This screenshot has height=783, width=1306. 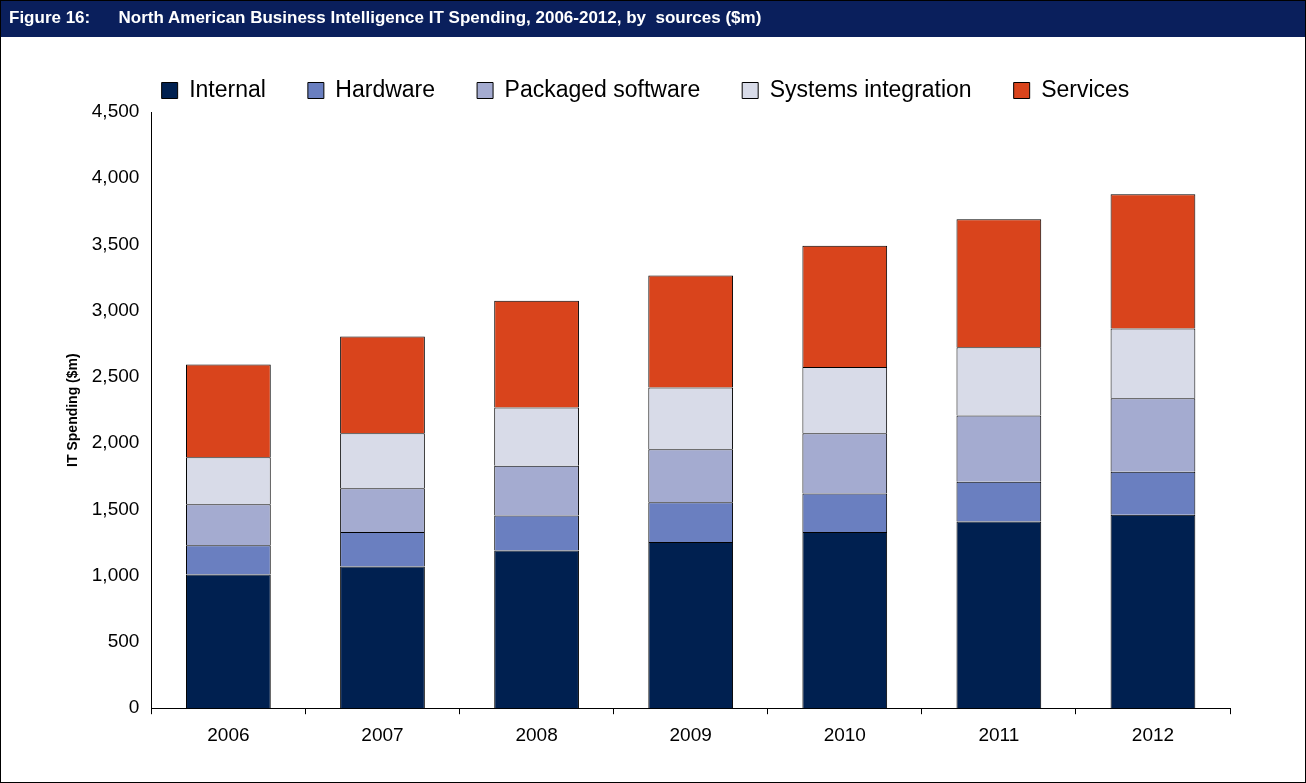 What do you see at coordinates (134, 707) in the screenshot?
I see `y-tick-label: 0` at bounding box center [134, 707].